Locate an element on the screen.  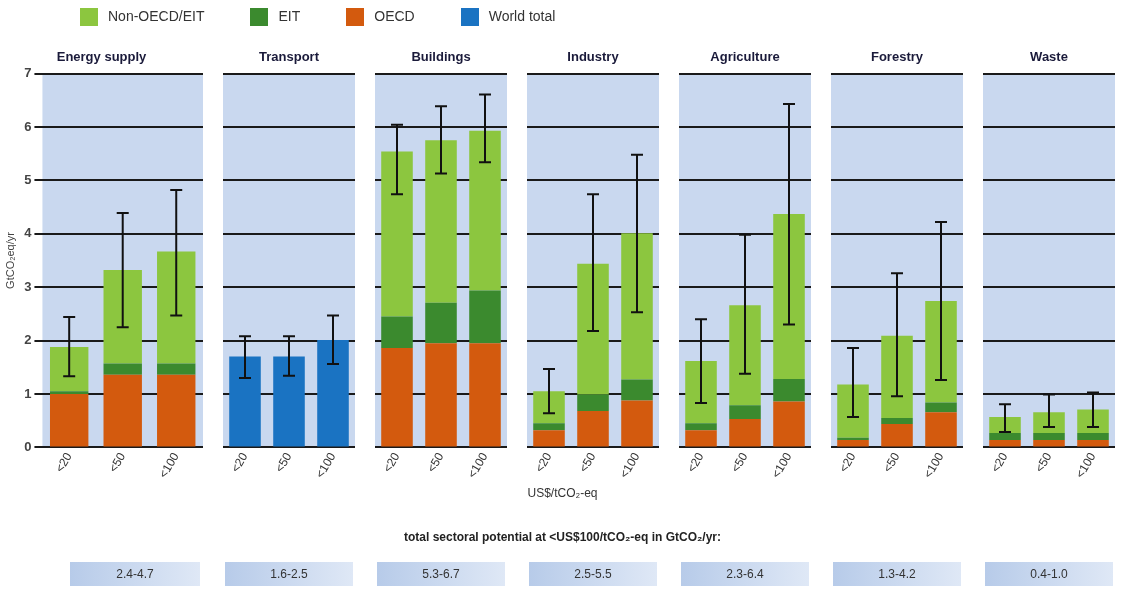
legend-label: World total is located at coordinates (521, 17).